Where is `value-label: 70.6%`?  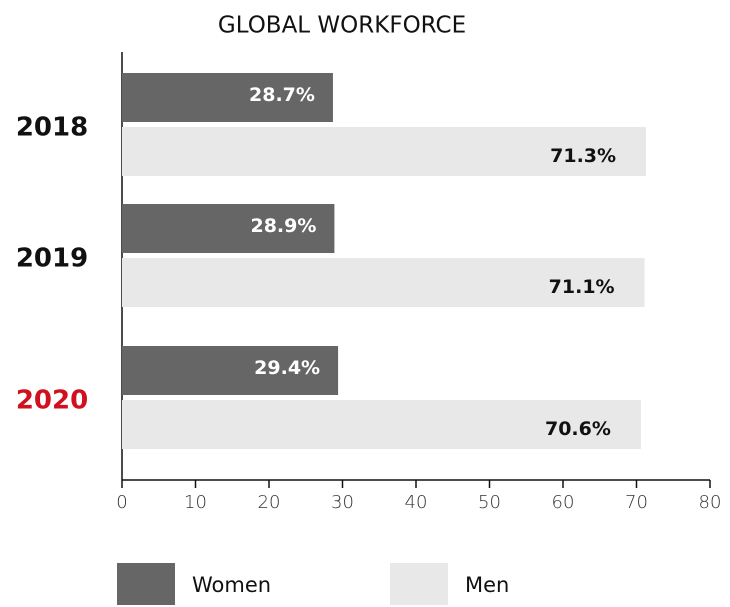
value-label: 70.6% is located at coordinates (578, 429).